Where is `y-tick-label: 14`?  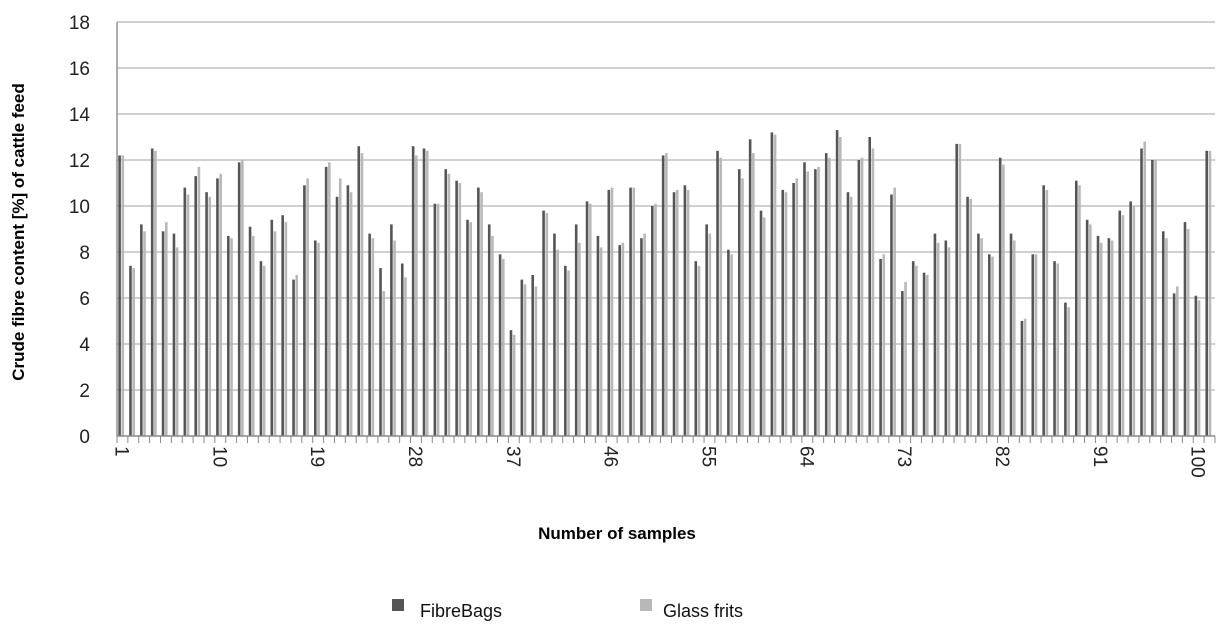 y-tick-label: 14 is located at coordinates (80, 115).